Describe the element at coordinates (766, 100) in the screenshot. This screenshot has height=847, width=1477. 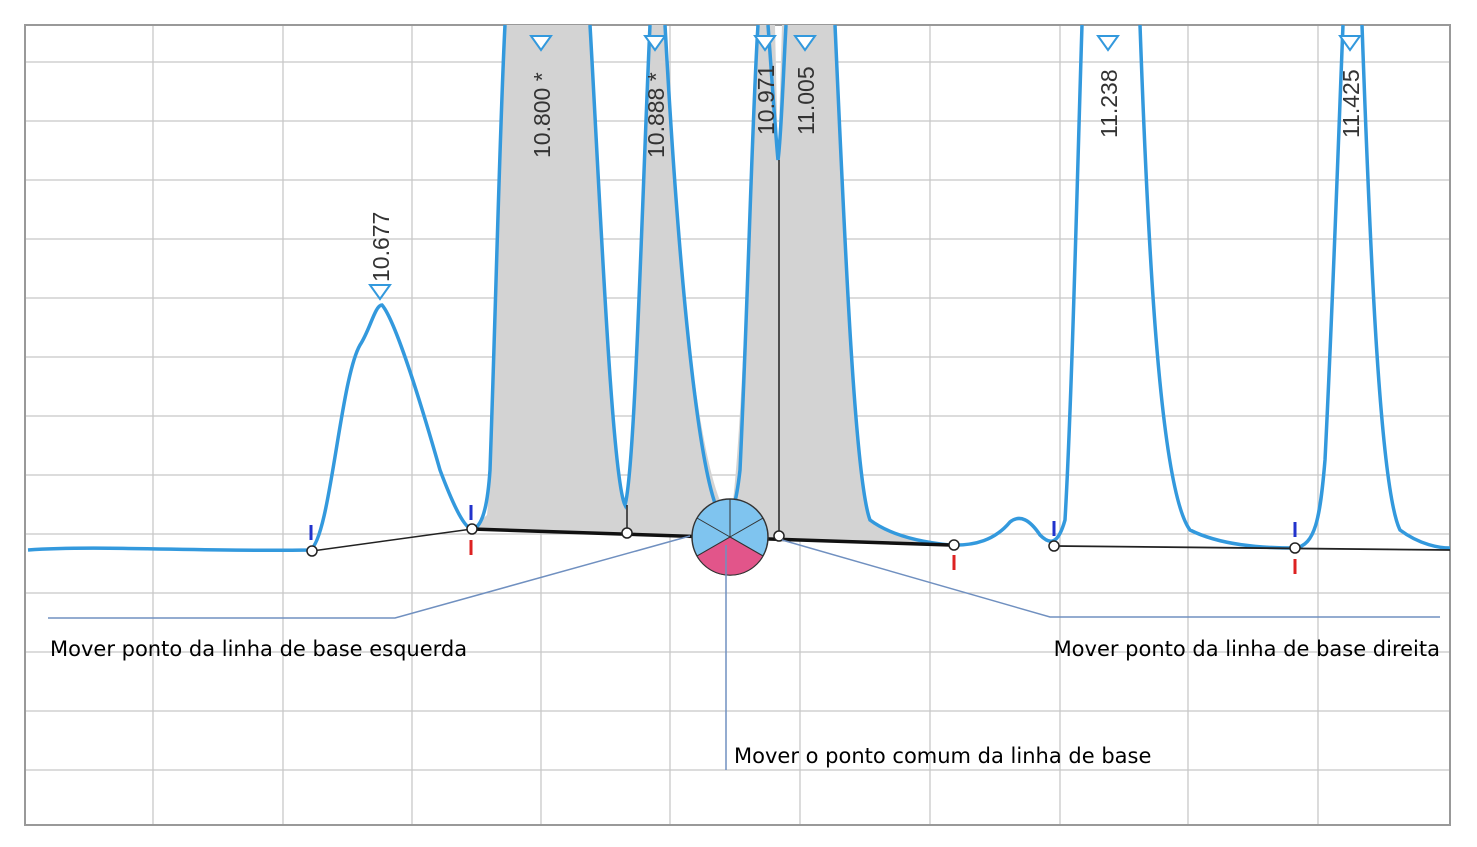
I see `peak-label: 10.971` at that location.